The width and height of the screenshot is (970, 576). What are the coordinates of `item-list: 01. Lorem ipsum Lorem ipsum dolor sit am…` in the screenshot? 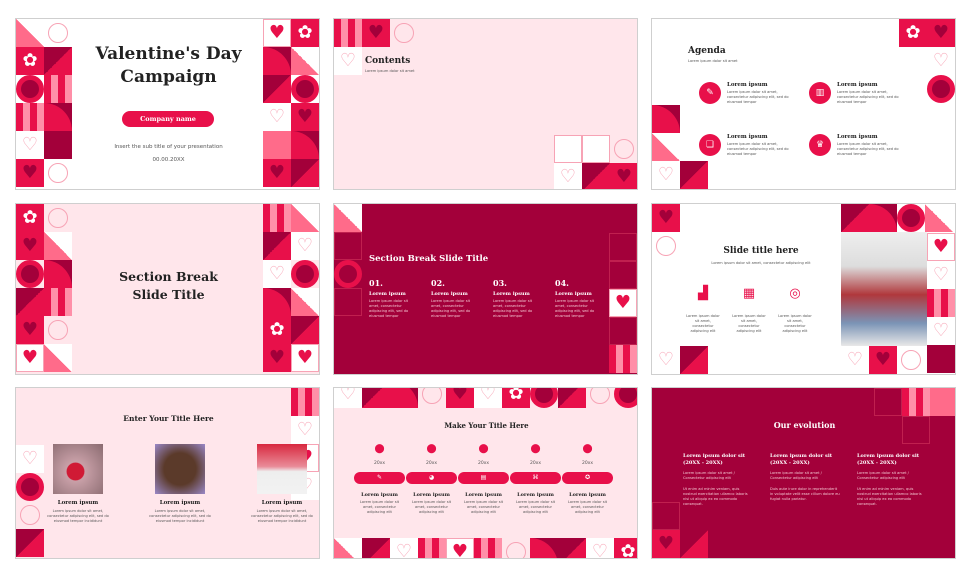 It's located at (486, 298).